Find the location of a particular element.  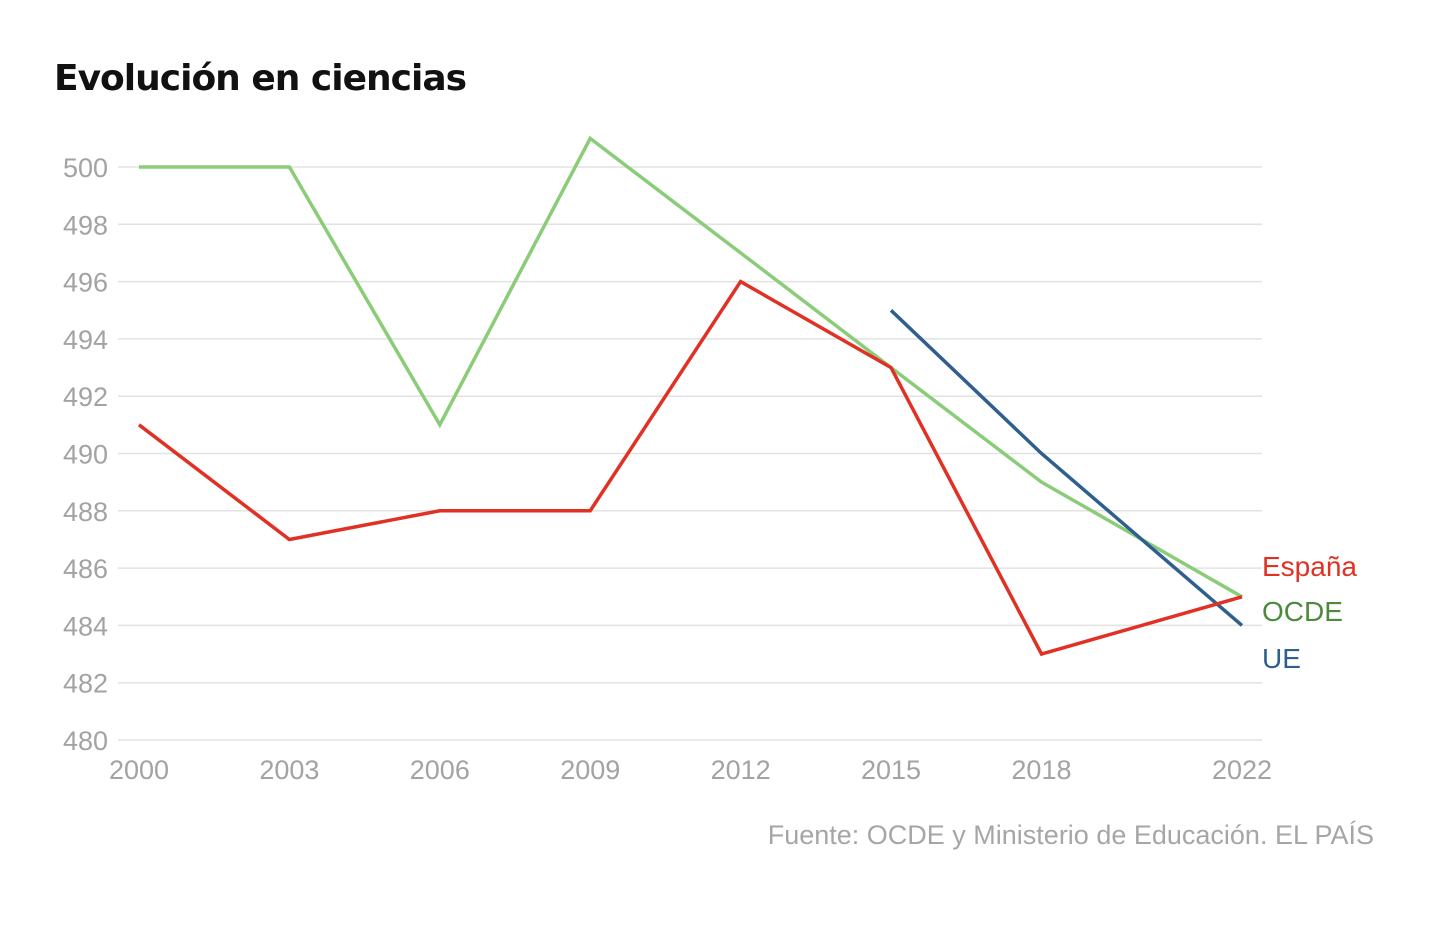

y-tick-label: 488 is located at coordinates (85, 512).